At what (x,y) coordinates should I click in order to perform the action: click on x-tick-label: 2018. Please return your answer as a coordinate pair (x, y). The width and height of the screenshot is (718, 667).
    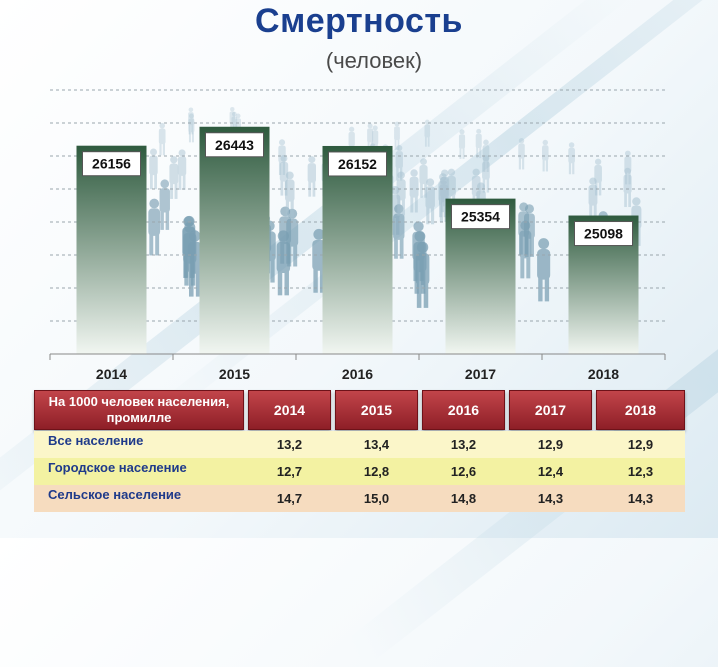
    Looking at the image, I should click on (603, 374).